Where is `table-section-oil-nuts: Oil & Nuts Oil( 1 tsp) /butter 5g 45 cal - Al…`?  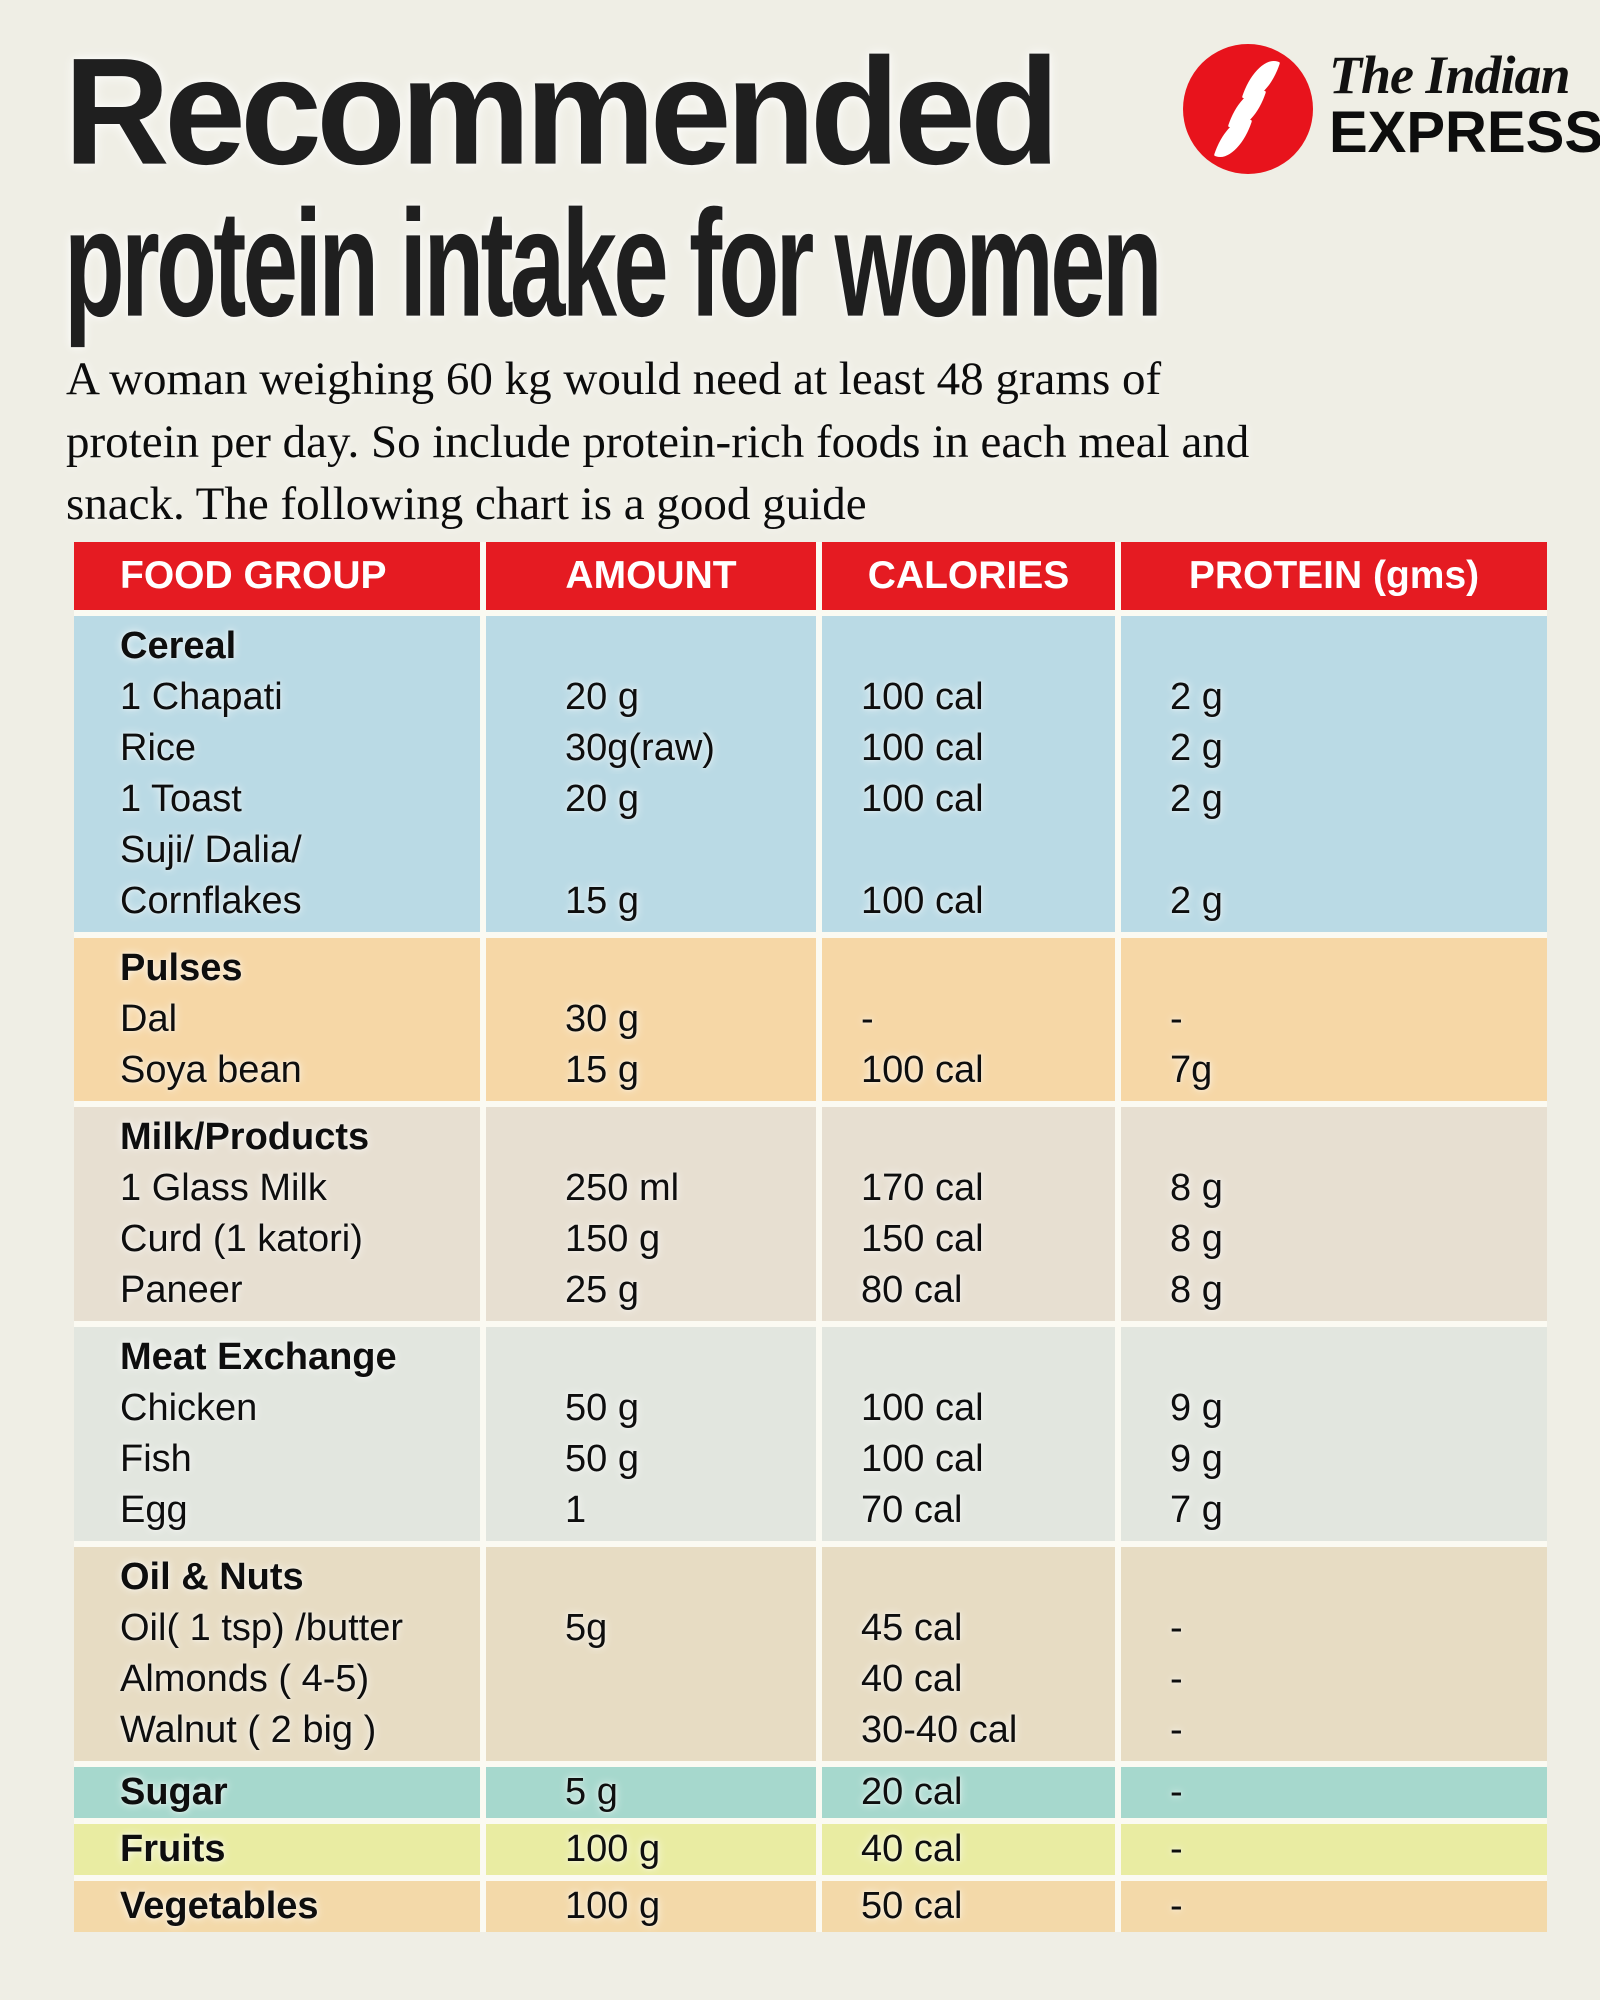
table-section-oil-nuts: Oil & Nuts Oil( 1 tsp) /butter 5g 45 cal - Al… is located at coordinates (810, 1654).